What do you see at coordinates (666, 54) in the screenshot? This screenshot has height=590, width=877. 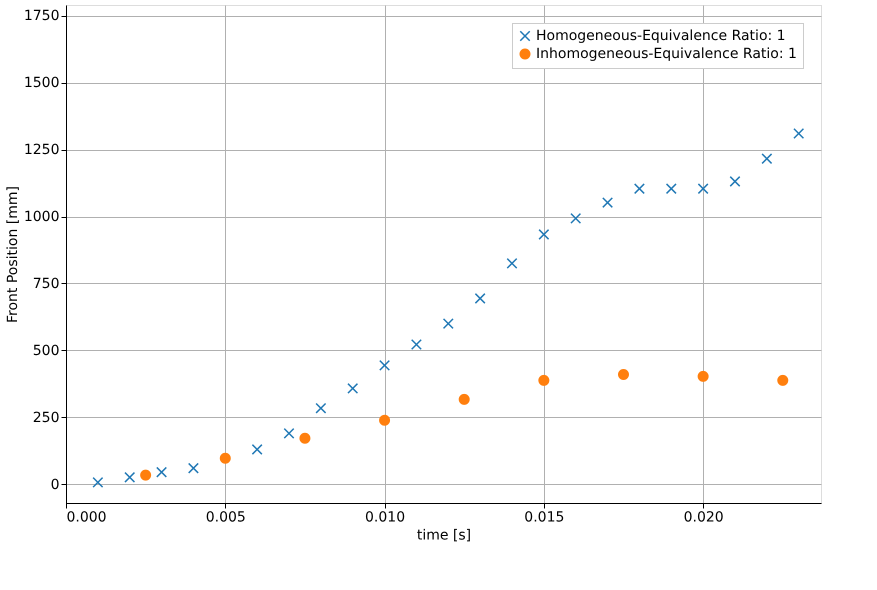 I see `legend-label: Inhomogeneous-Equivalence Ratio: 1` at bounding box center [666, 54].